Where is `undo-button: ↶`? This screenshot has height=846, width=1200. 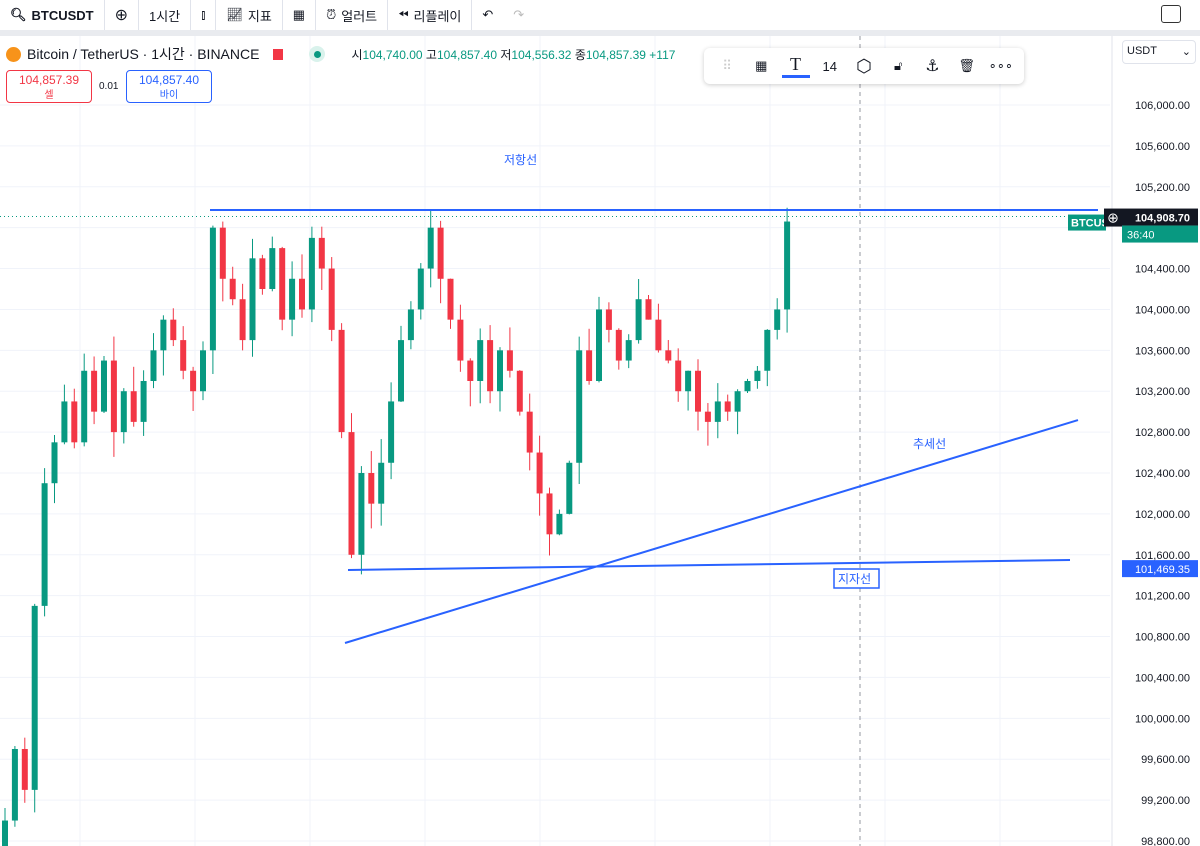
undo-button: ↶ is located at coordinates (487, 15).